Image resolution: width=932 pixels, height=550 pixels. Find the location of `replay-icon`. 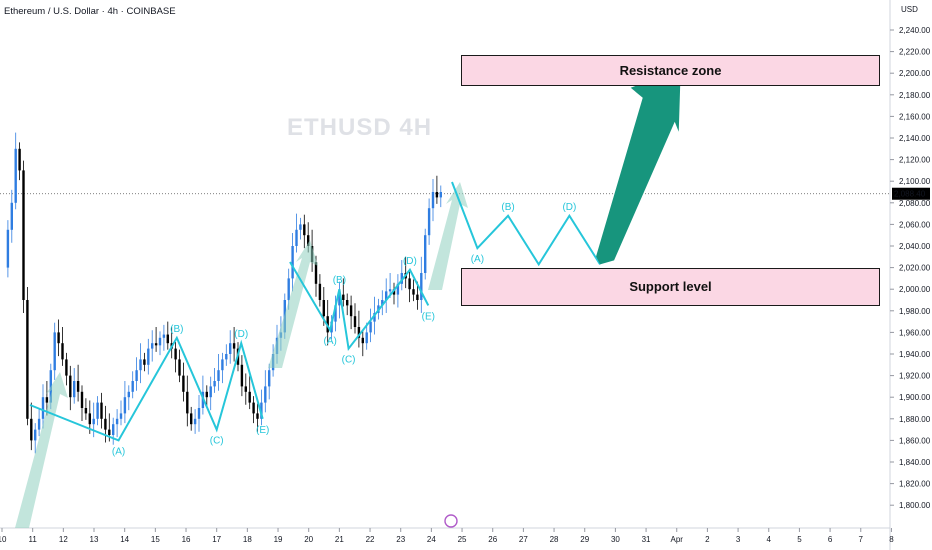

replay-icon is located at coordinates (451, 521).